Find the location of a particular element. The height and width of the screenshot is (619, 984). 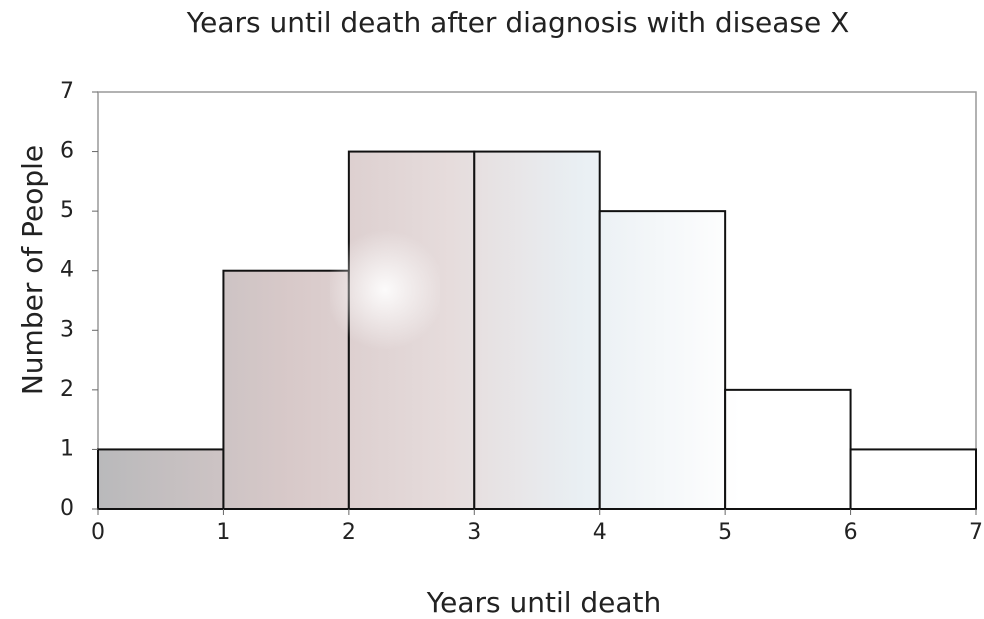

y-axis-label: Number of People is located at coordinates (32, 270).